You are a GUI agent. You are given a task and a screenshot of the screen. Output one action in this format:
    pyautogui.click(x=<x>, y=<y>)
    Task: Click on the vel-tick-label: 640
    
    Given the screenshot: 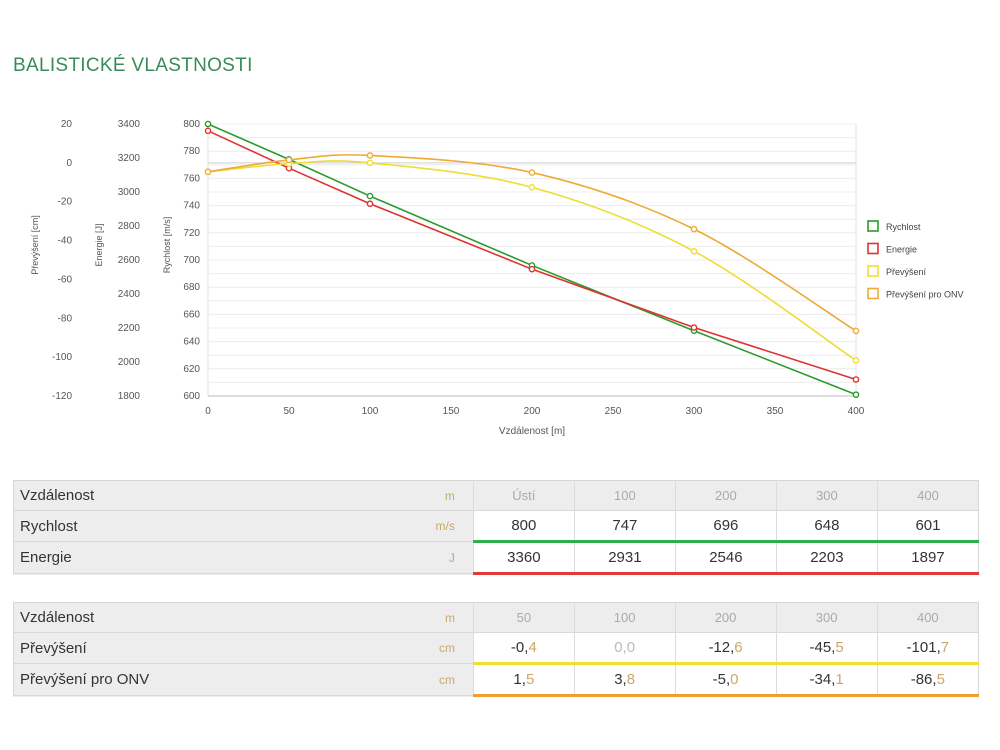 What is the action you would take?
    pyautogui.click(x=191, y=342)
    